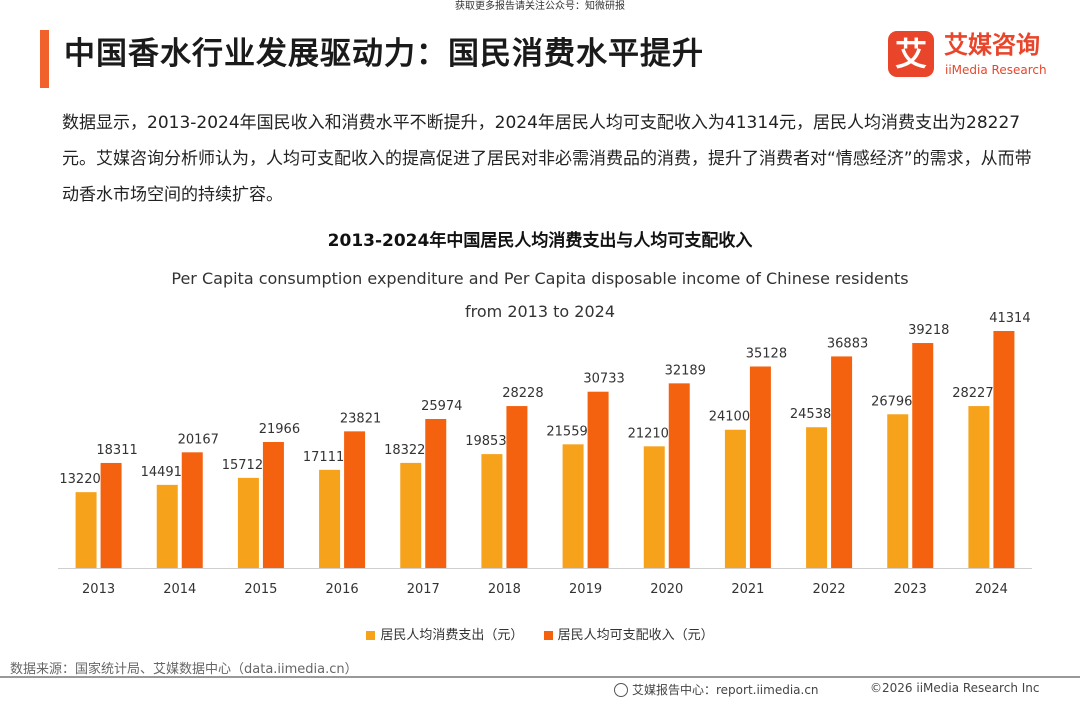 Image resolution: width=1080 pixels, height=702 pixels. Describe the element at coordinates (829, 589) in the screenshot. I see `x-tick-label-2022: 2022` at that location.